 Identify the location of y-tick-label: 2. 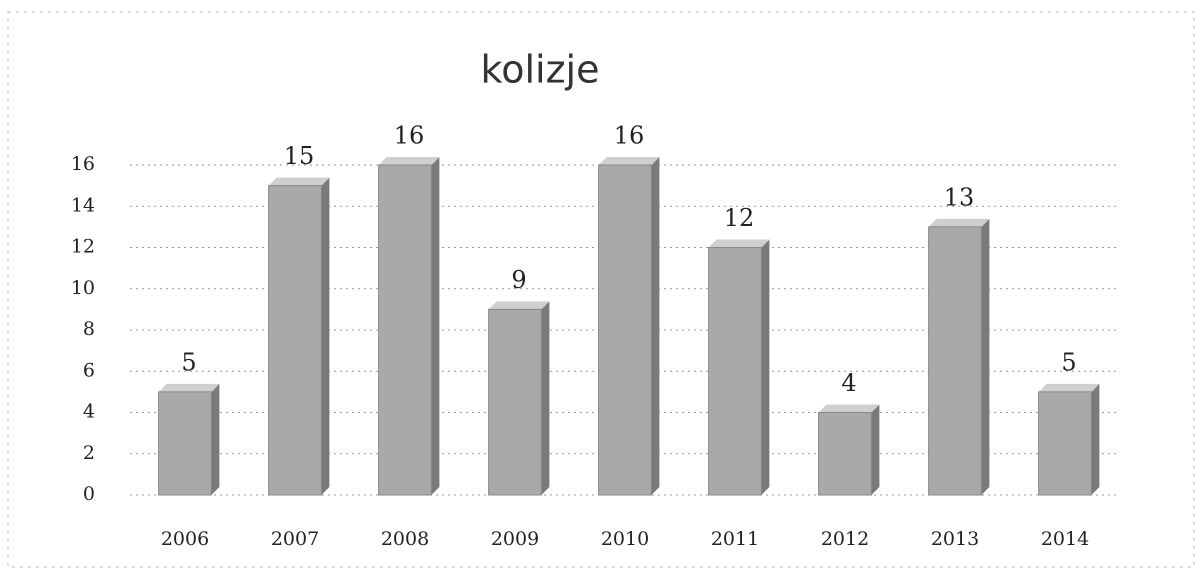
(89, 453).